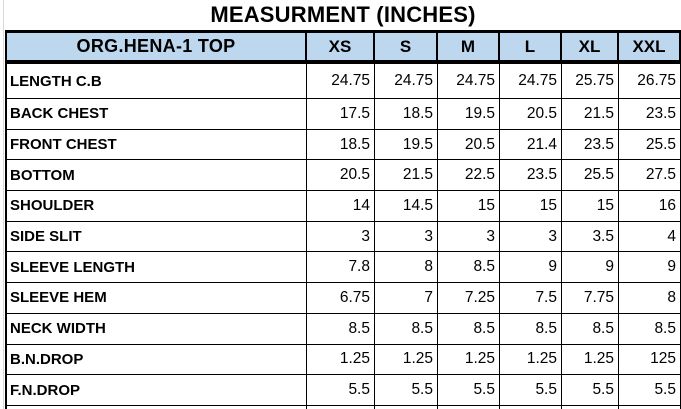 This screenshot has width=681, height=409. I want to click on measurement-cell: 4, so click(650, 237).